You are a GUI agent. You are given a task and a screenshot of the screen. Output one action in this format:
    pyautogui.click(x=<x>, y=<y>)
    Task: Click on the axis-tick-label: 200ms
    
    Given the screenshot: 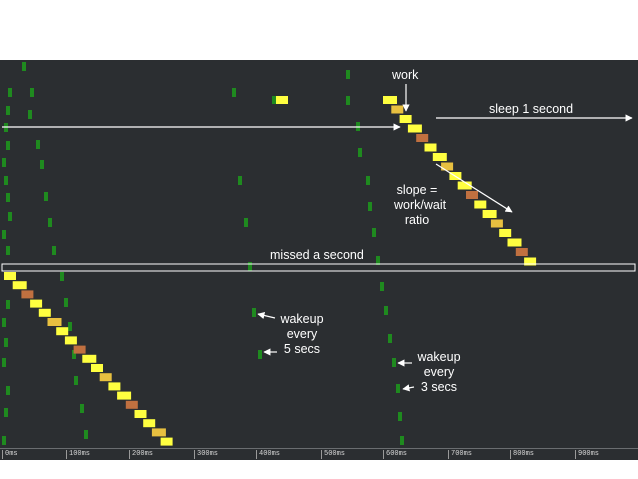 What is the action you would take?
    pyautogui.click(x=141, y=454)
    